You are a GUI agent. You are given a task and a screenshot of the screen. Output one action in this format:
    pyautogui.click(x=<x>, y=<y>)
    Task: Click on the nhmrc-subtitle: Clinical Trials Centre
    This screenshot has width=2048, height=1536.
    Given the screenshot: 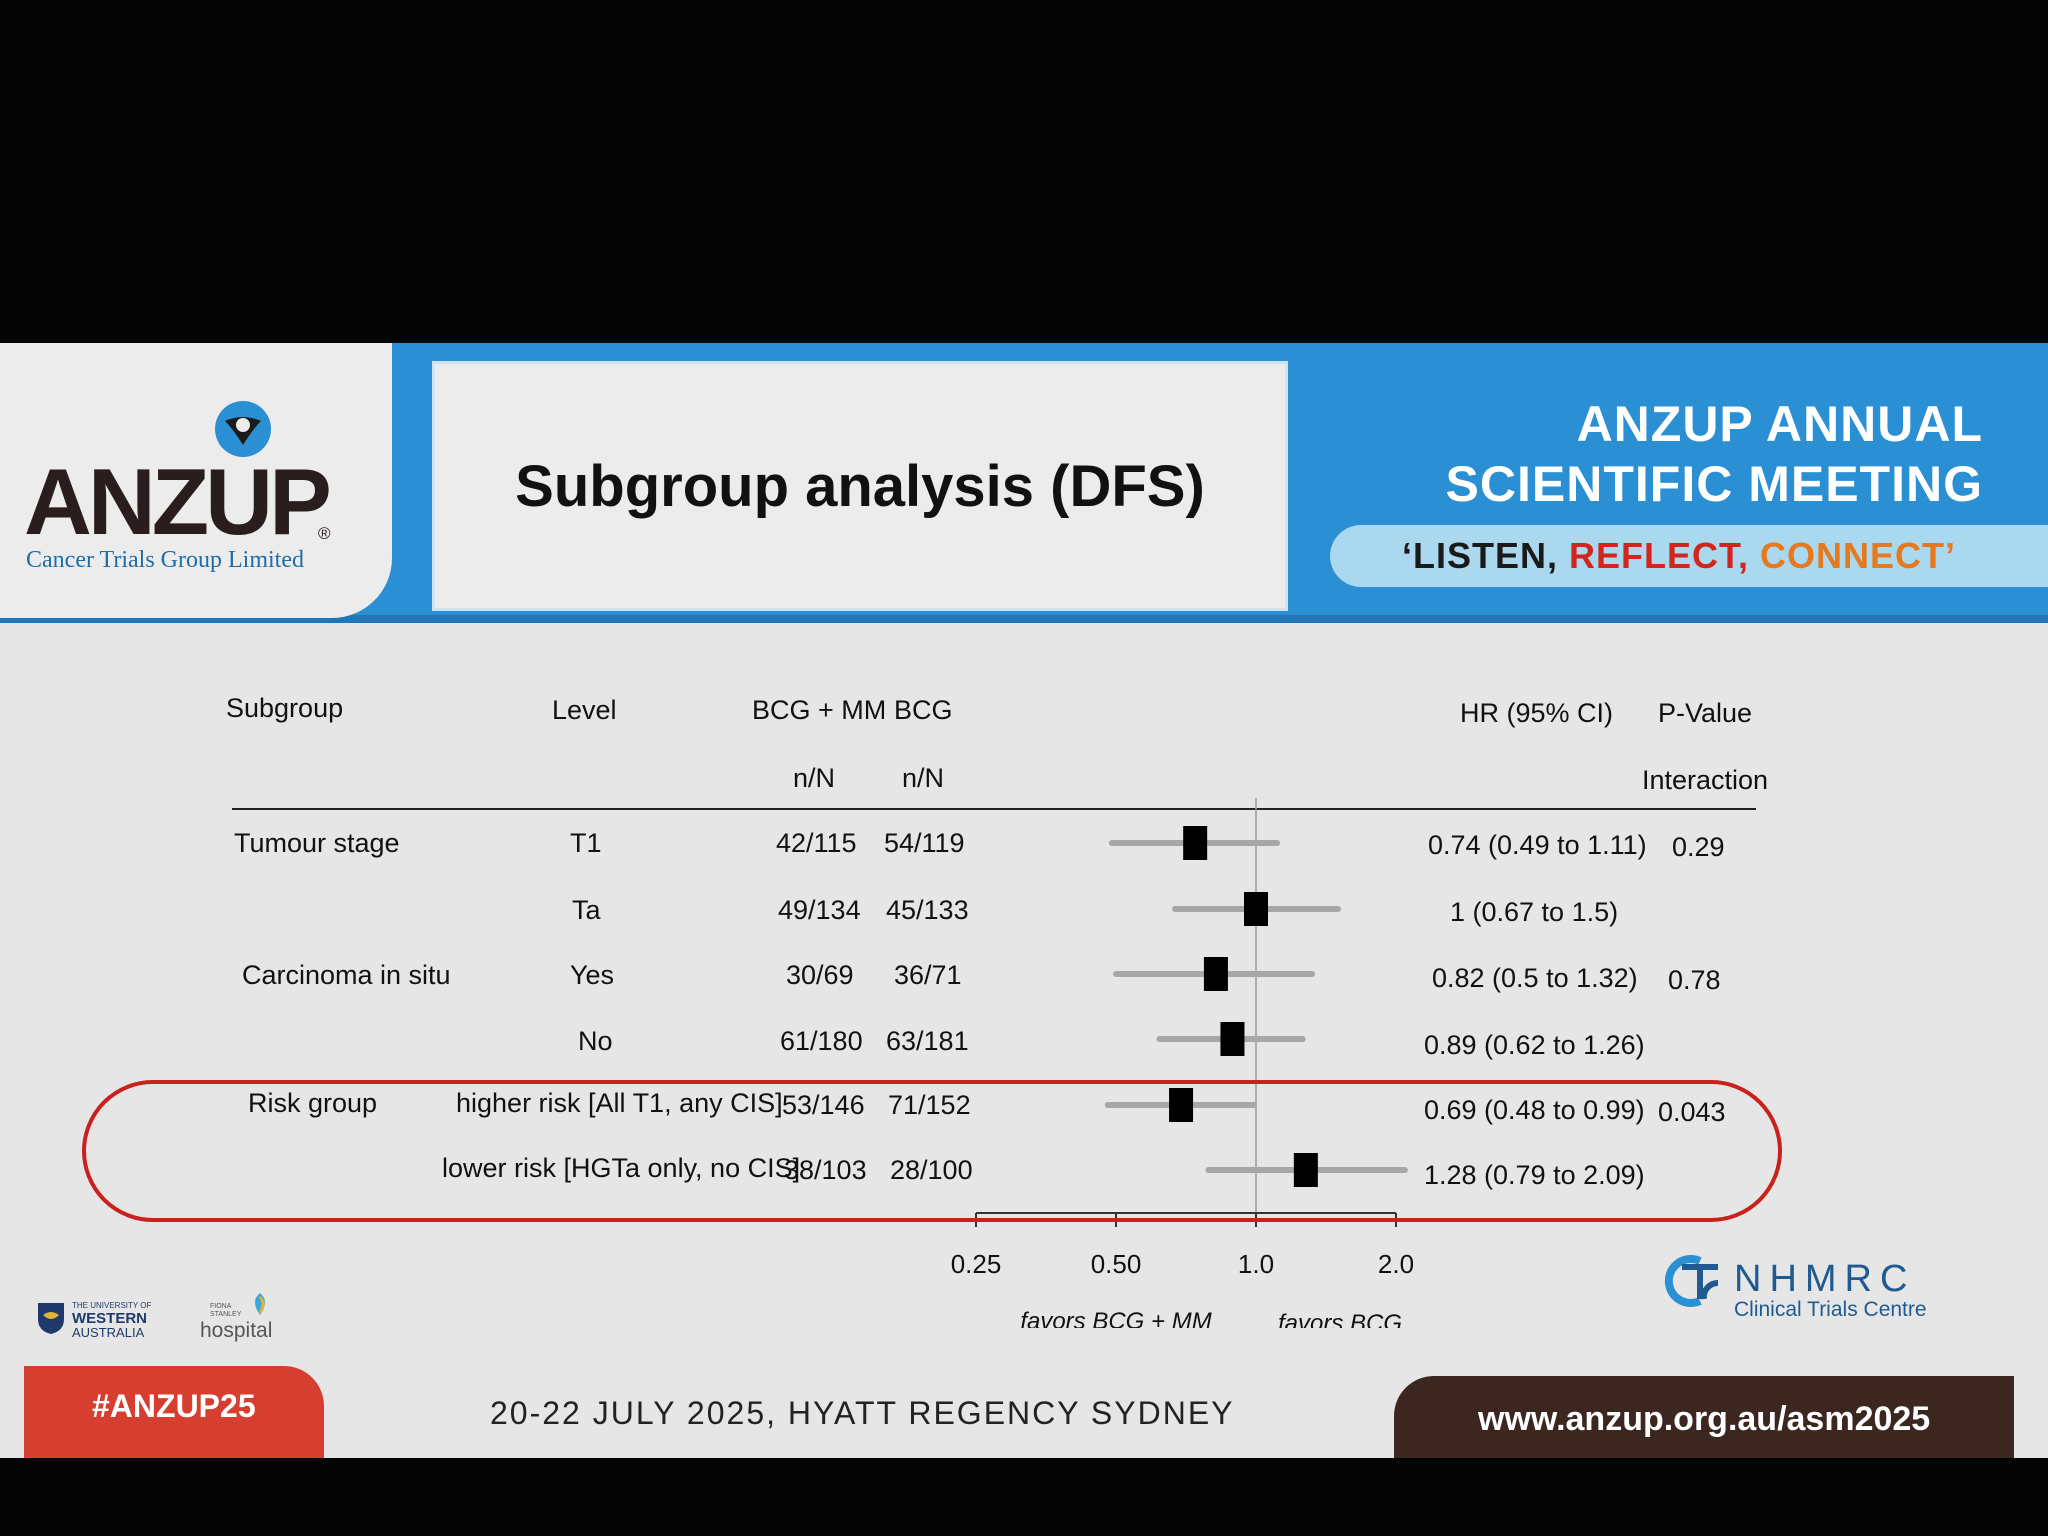 What is the action you would take?
    pyautogui.click(x=1830, y=1309)
    